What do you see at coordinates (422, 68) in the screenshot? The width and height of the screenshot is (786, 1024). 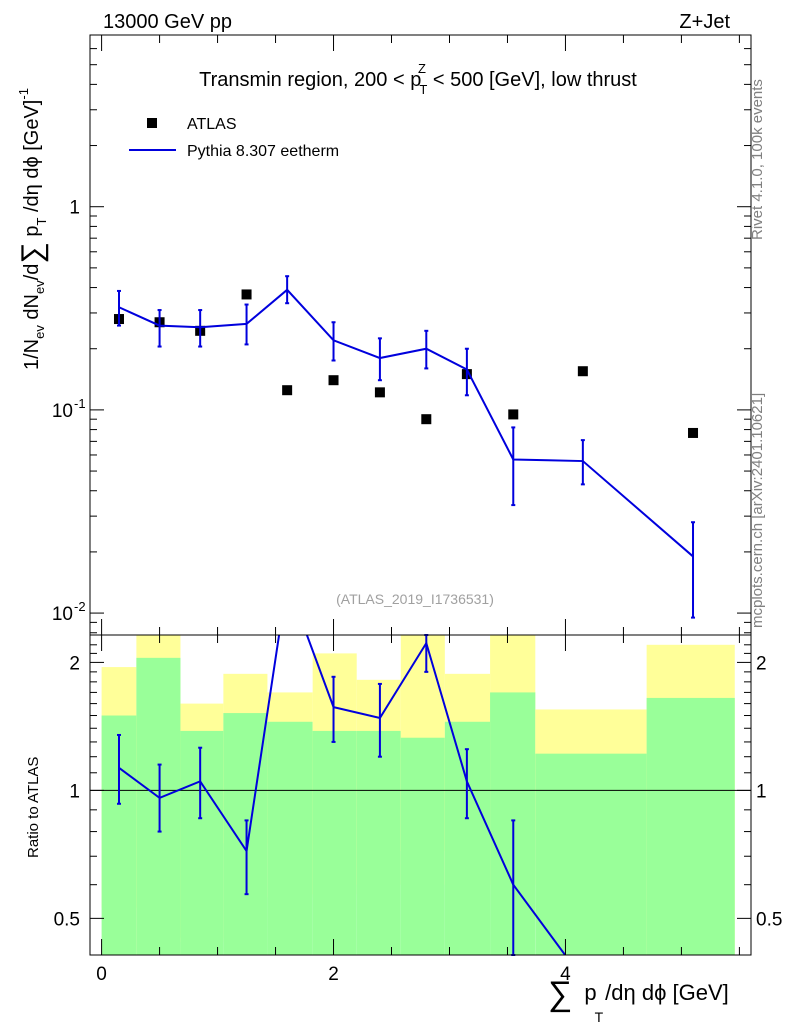 I see `title-sup: Z` at bounding box center [422, 68].